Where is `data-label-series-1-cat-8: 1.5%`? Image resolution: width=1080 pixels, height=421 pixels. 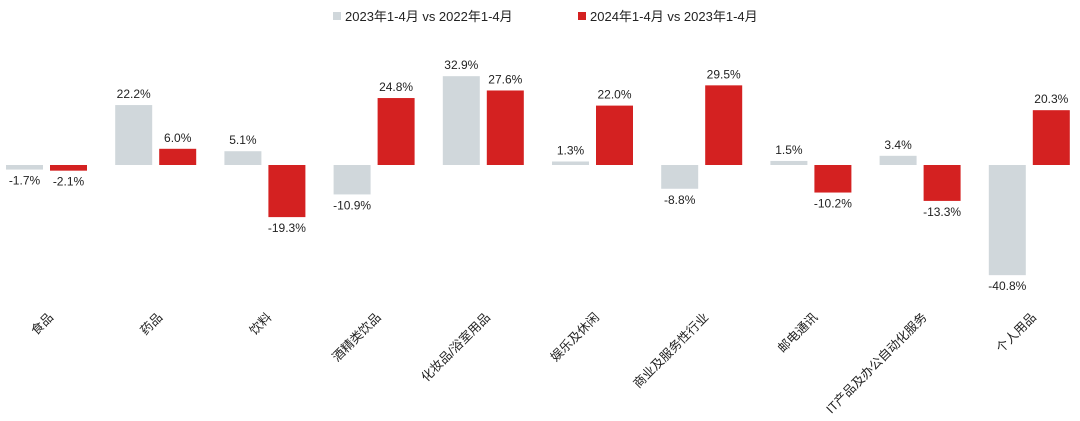 data-label-series-1-cat-8: 1.5% is located at coordinates (789, 150).